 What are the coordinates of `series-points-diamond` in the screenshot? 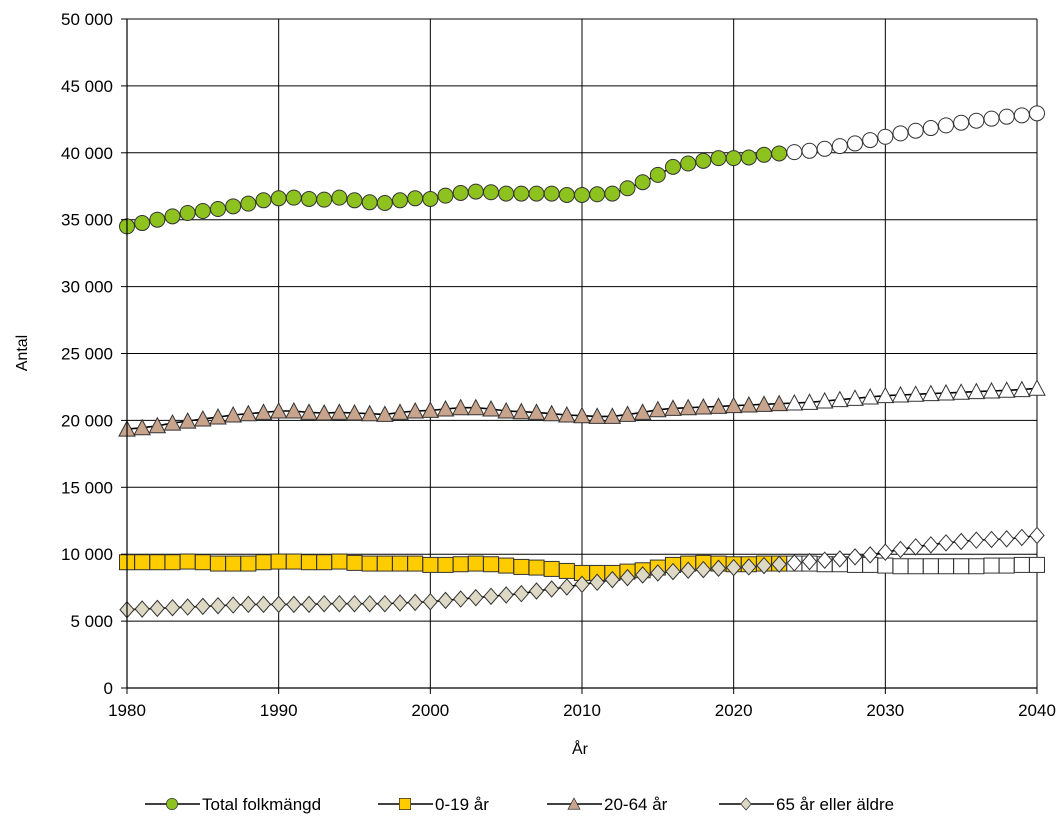 It's located at (582, 572).